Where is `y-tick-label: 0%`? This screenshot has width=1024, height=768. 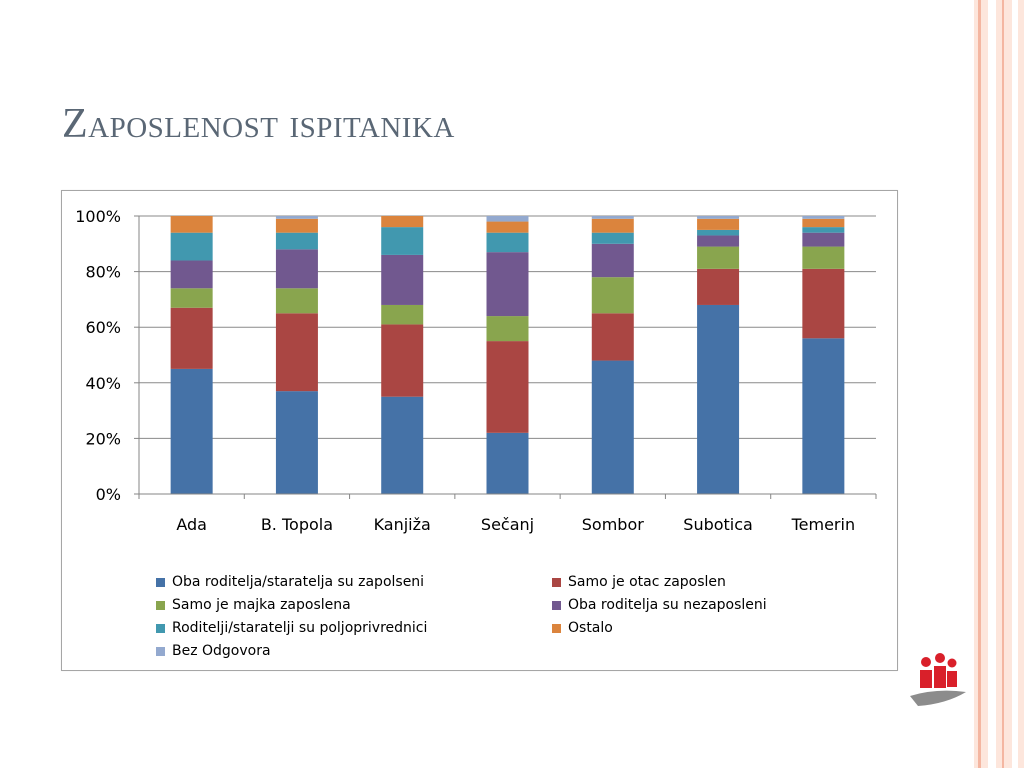
y-tick-label: 0% is located at coordinates (108, 494).